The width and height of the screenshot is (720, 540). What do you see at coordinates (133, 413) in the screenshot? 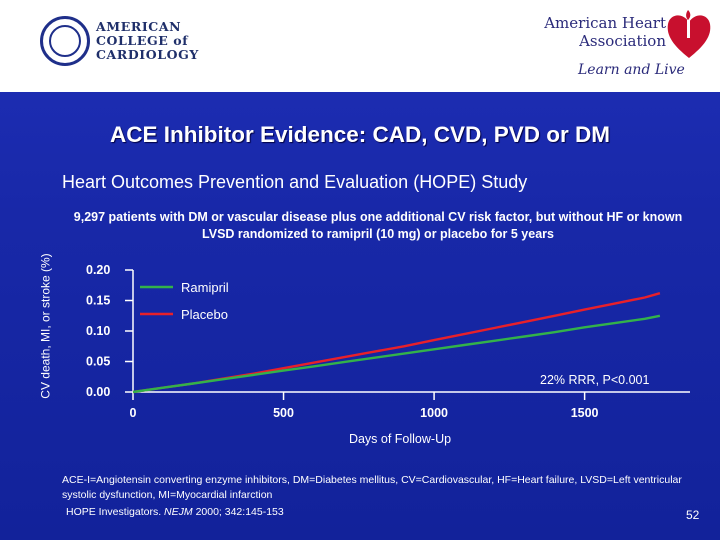
I see `x-tick-label: 0` at bounding box center [133, 413].